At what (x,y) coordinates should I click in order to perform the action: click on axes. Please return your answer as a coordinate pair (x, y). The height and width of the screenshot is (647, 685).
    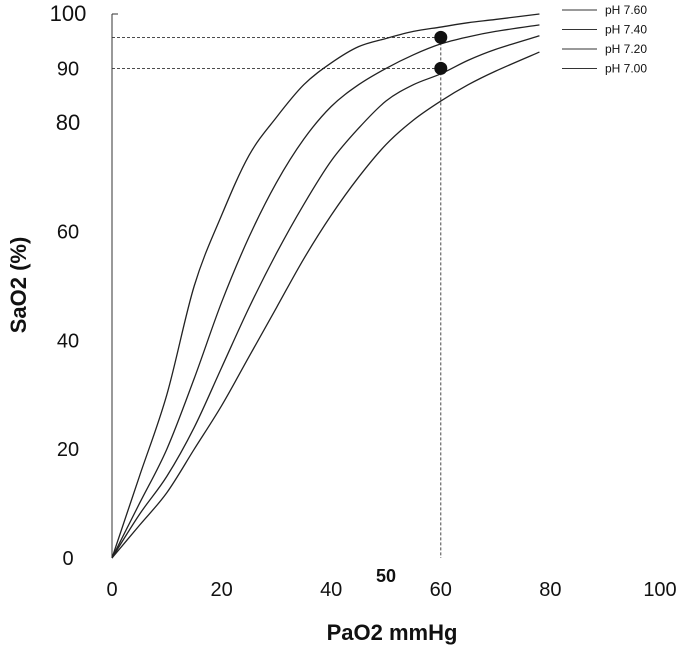
    Looking at the image, I should click on (114, 285).